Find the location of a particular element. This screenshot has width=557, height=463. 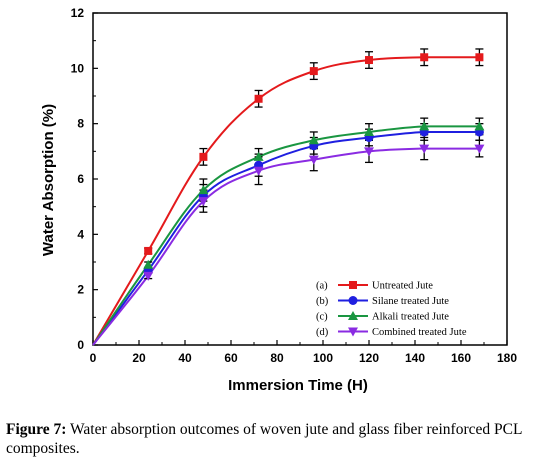

legend-entry-silane-treated-jute: (b) Silane treated Jute is located at coordinates (382, 301).